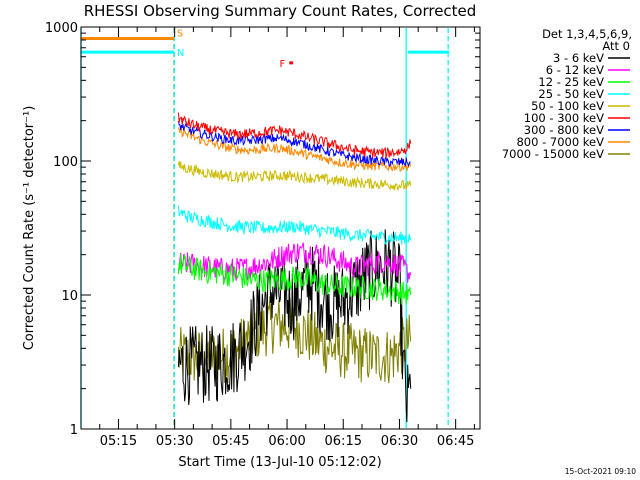 This screenshot has width=640, height=480. What do you see at coordinates (230, 441) in the screenshot?
I see `x-tick-label-2: 05:45` at bounding box center [230, 441].